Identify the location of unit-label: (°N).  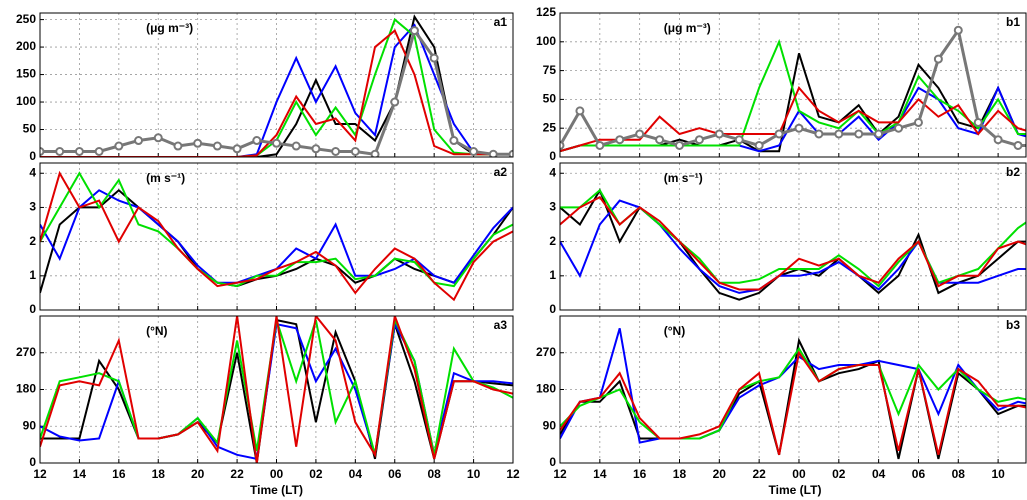
(156, 331).